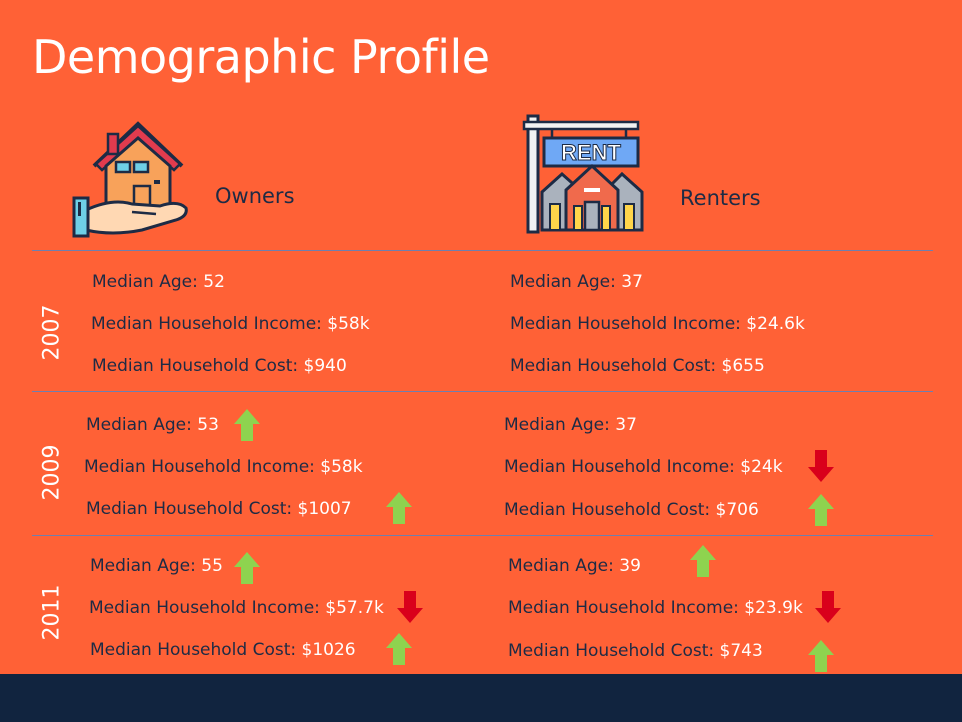 This screenshot has width=962, height=722. Describe the element at coordinates (655, 608) in the screenshot. I see `renters-2011-income: Median Household Income: $23.9k` at that location.